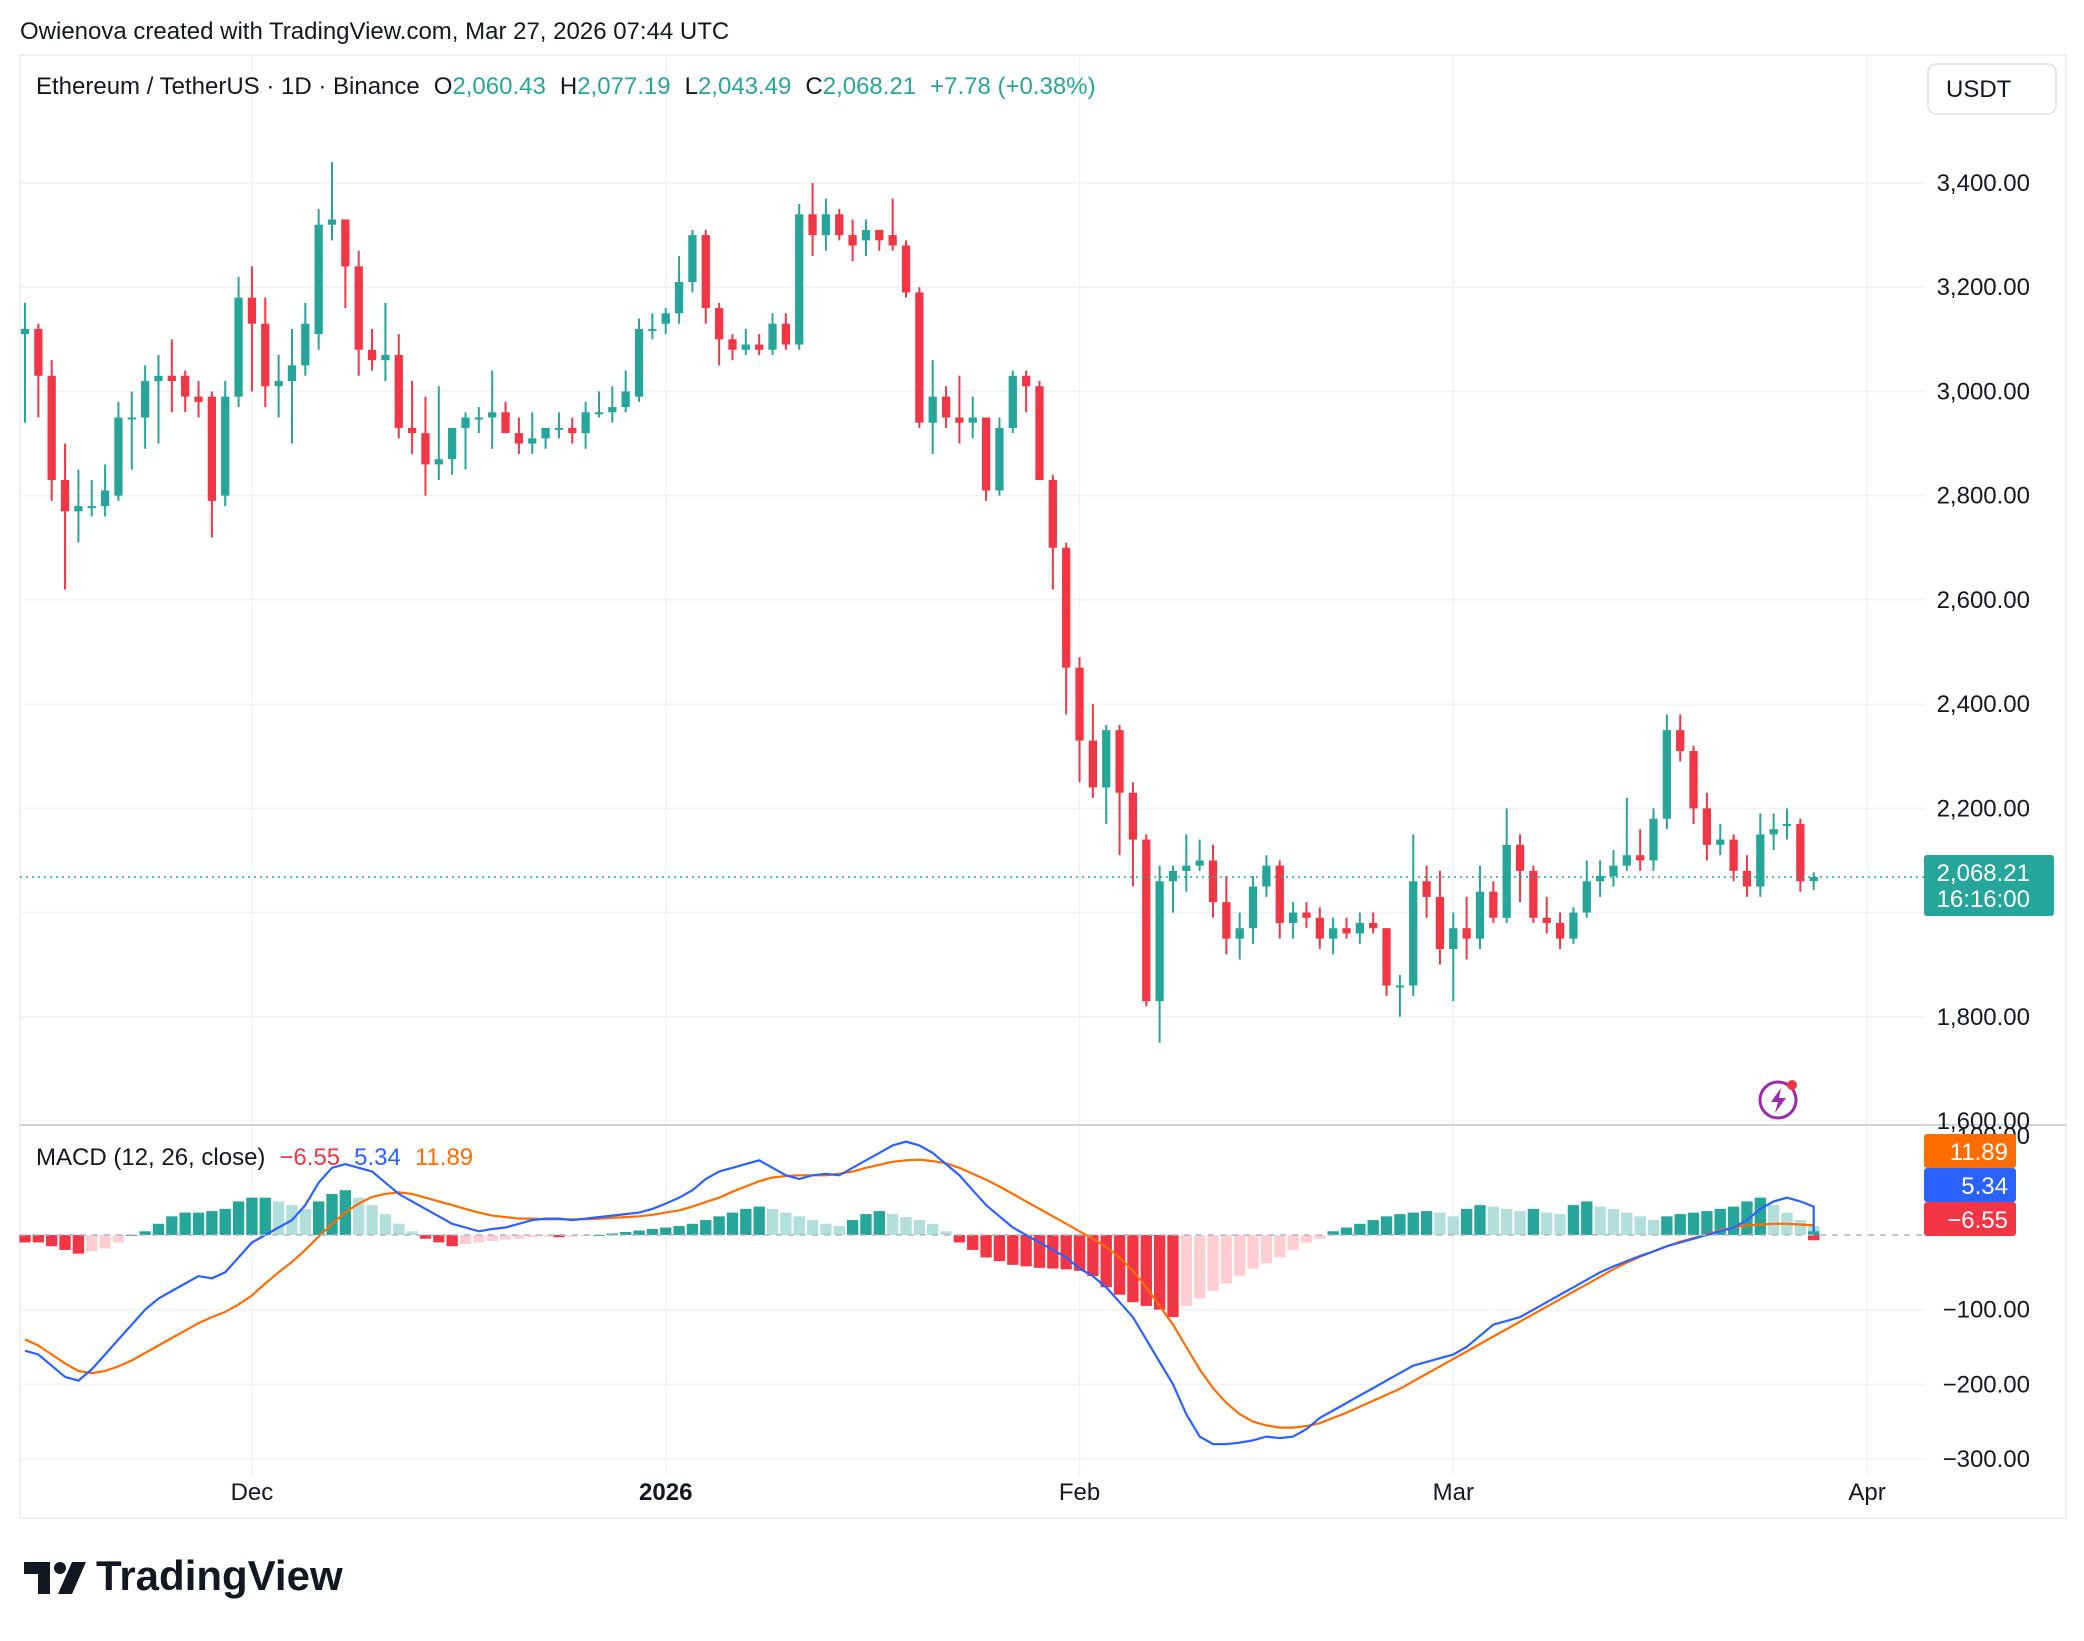 This screenshot has width=2084, height=1641. What do you see at coordinates (252, 1492) in the screenshot?
I see `time-axis-label: Dec` at bounding box center [252, 1492].